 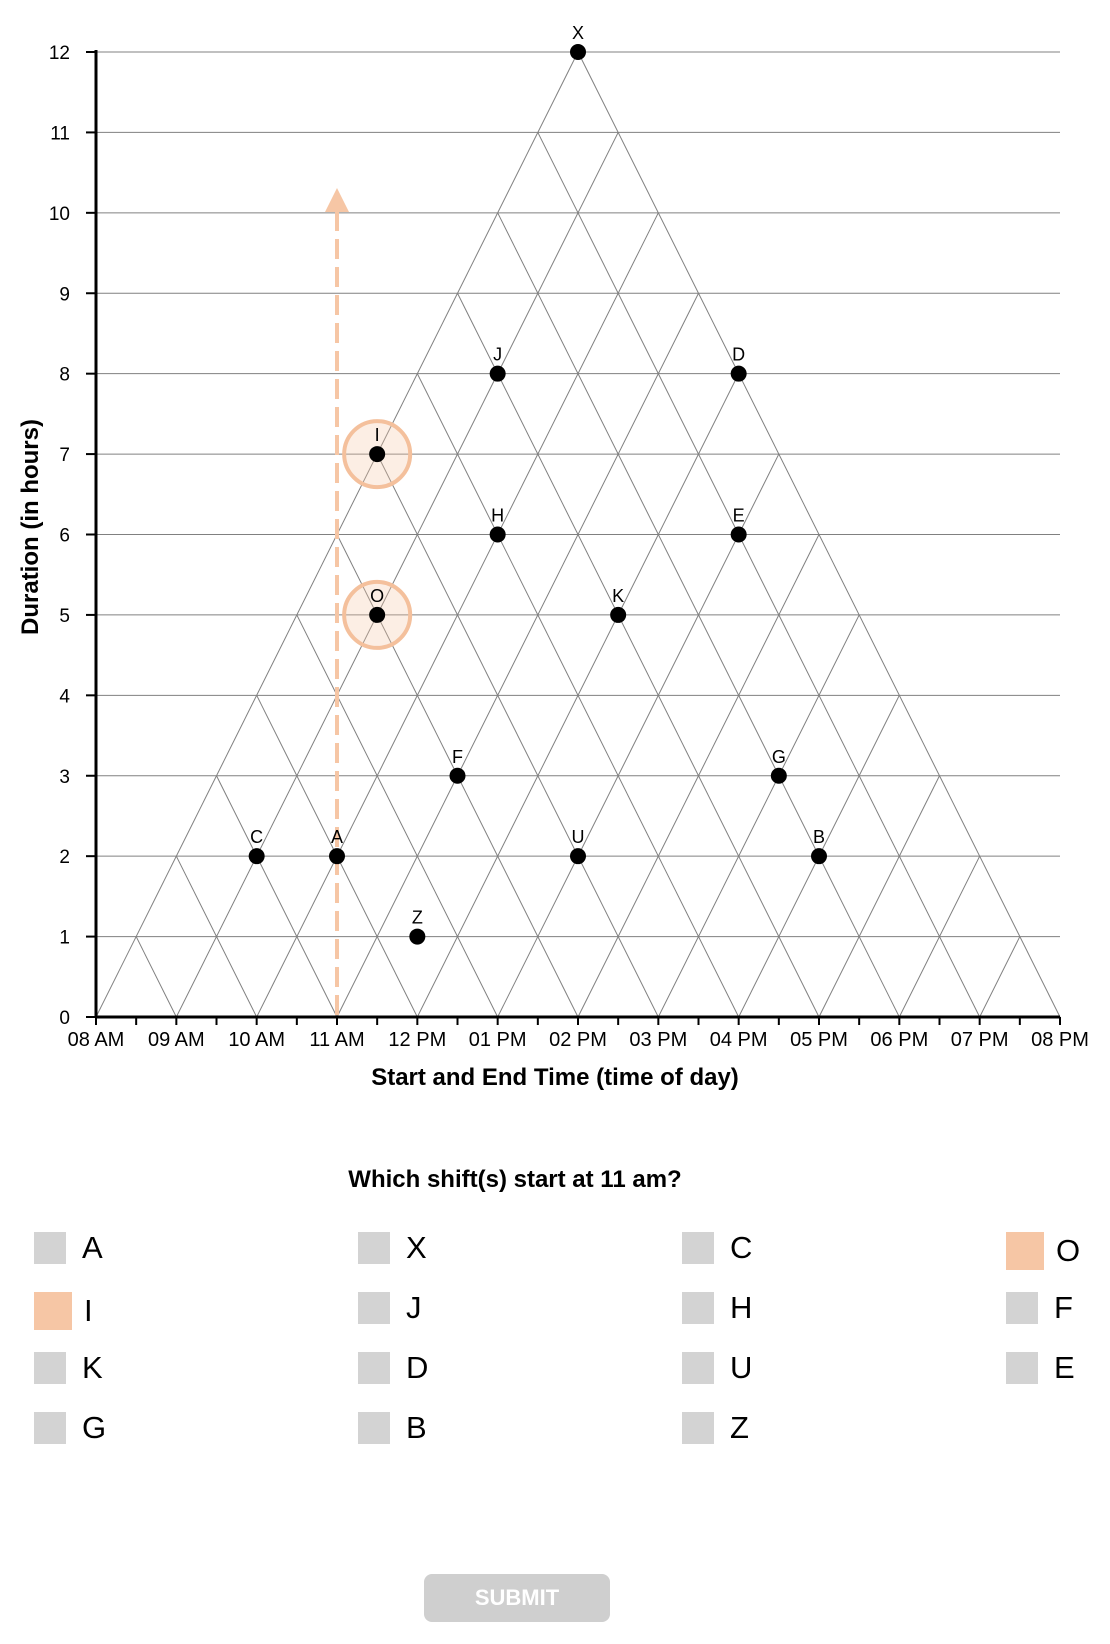 I want to click on option-label: B, so click(x=416, y=1427).